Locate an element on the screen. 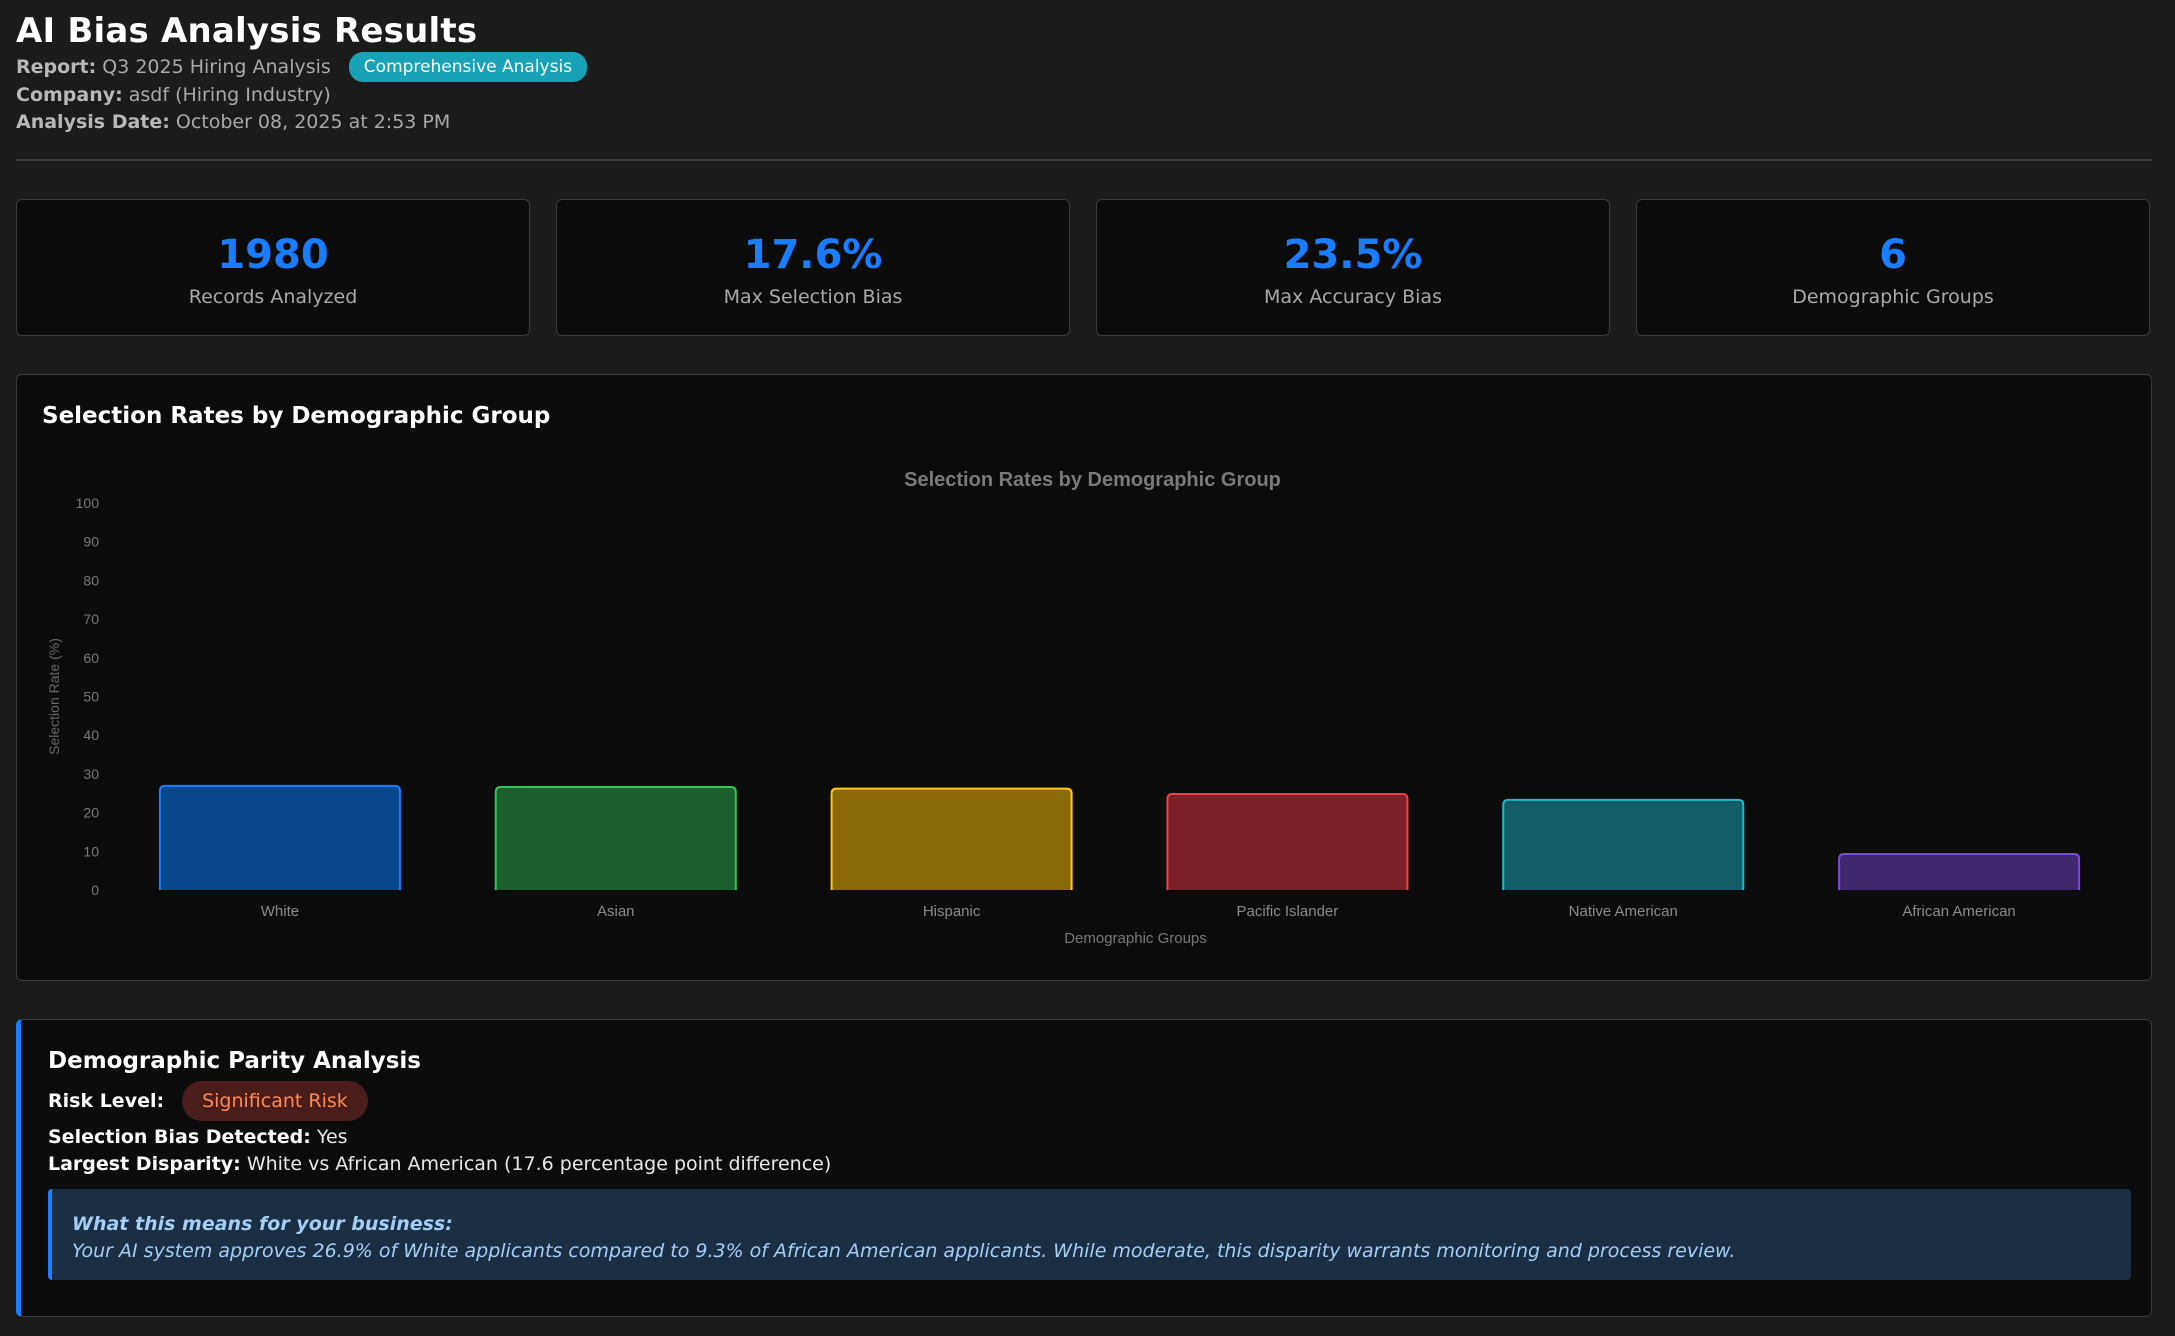 The image size is (2175, 1336). bias-value: Yes is located at coordinates (332, 1137).